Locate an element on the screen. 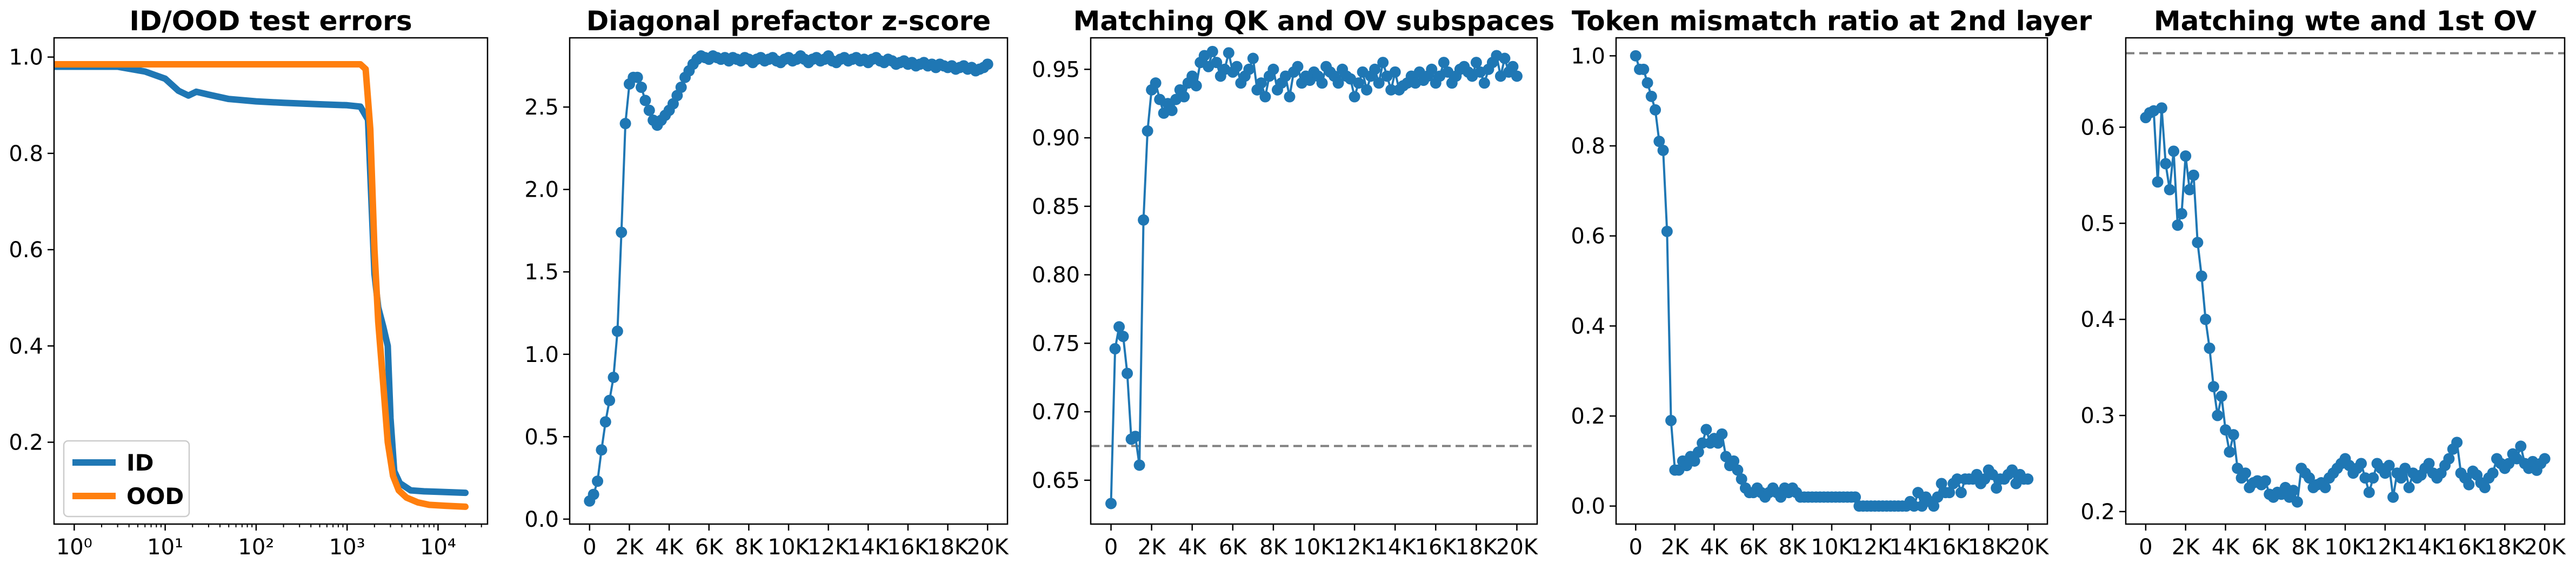 The height and width of the screenshot is (570, 2576). y-tick-label: 0.85 is located at coordinates (1056, 207).